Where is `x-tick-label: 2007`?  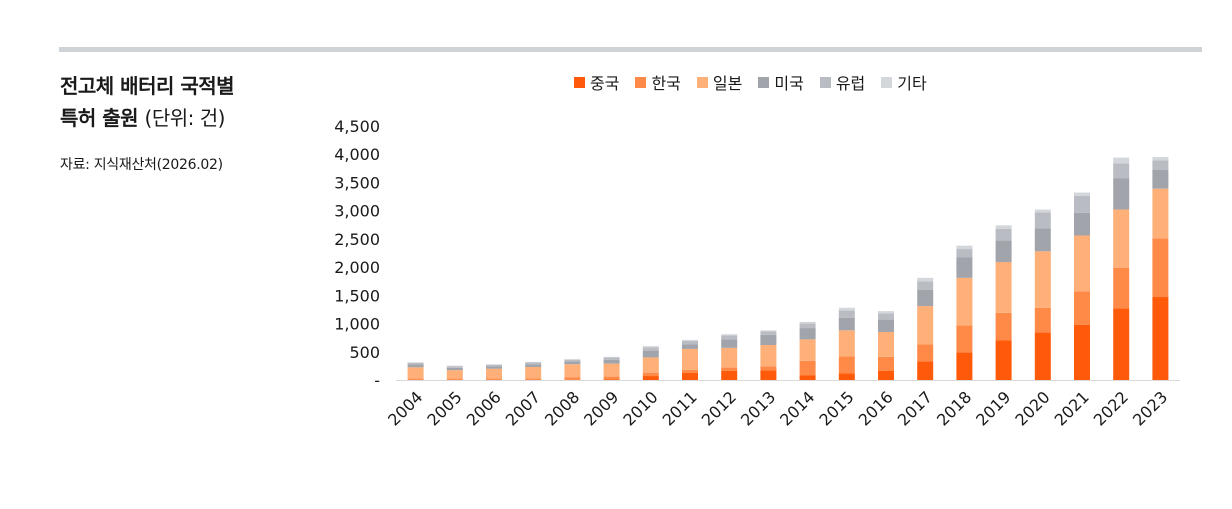 x-tick-label: 2007 is located at coordinates (523, 408).